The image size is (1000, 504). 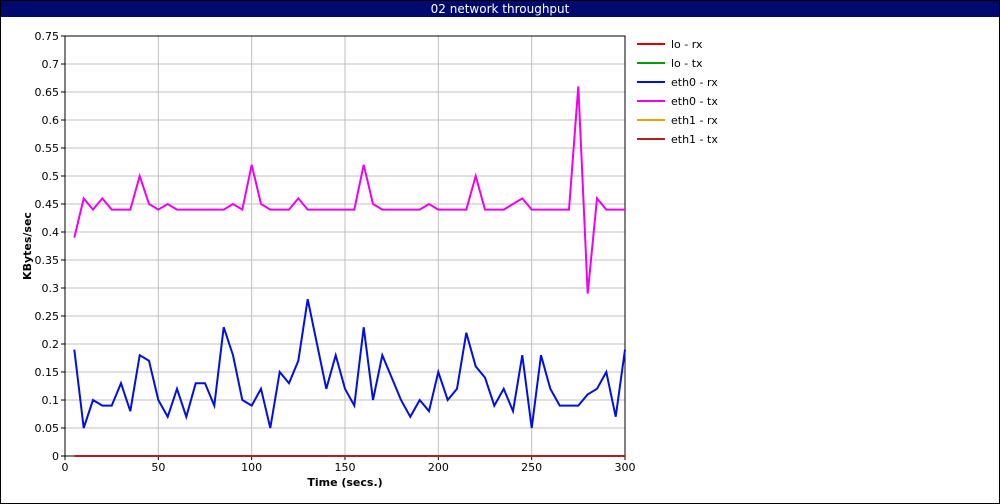 What do you see at coordinates (687, 63) in the screenshot?
I see `legend-label: lo - tx` at bounding box center [687, 63].